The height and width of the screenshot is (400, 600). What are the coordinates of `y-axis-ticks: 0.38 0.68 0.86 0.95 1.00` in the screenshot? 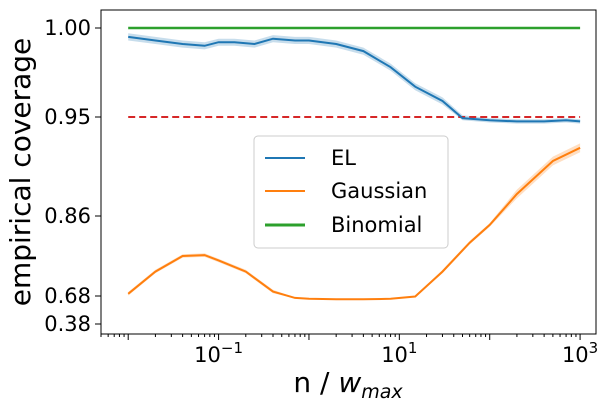 It's located at (72, 176).